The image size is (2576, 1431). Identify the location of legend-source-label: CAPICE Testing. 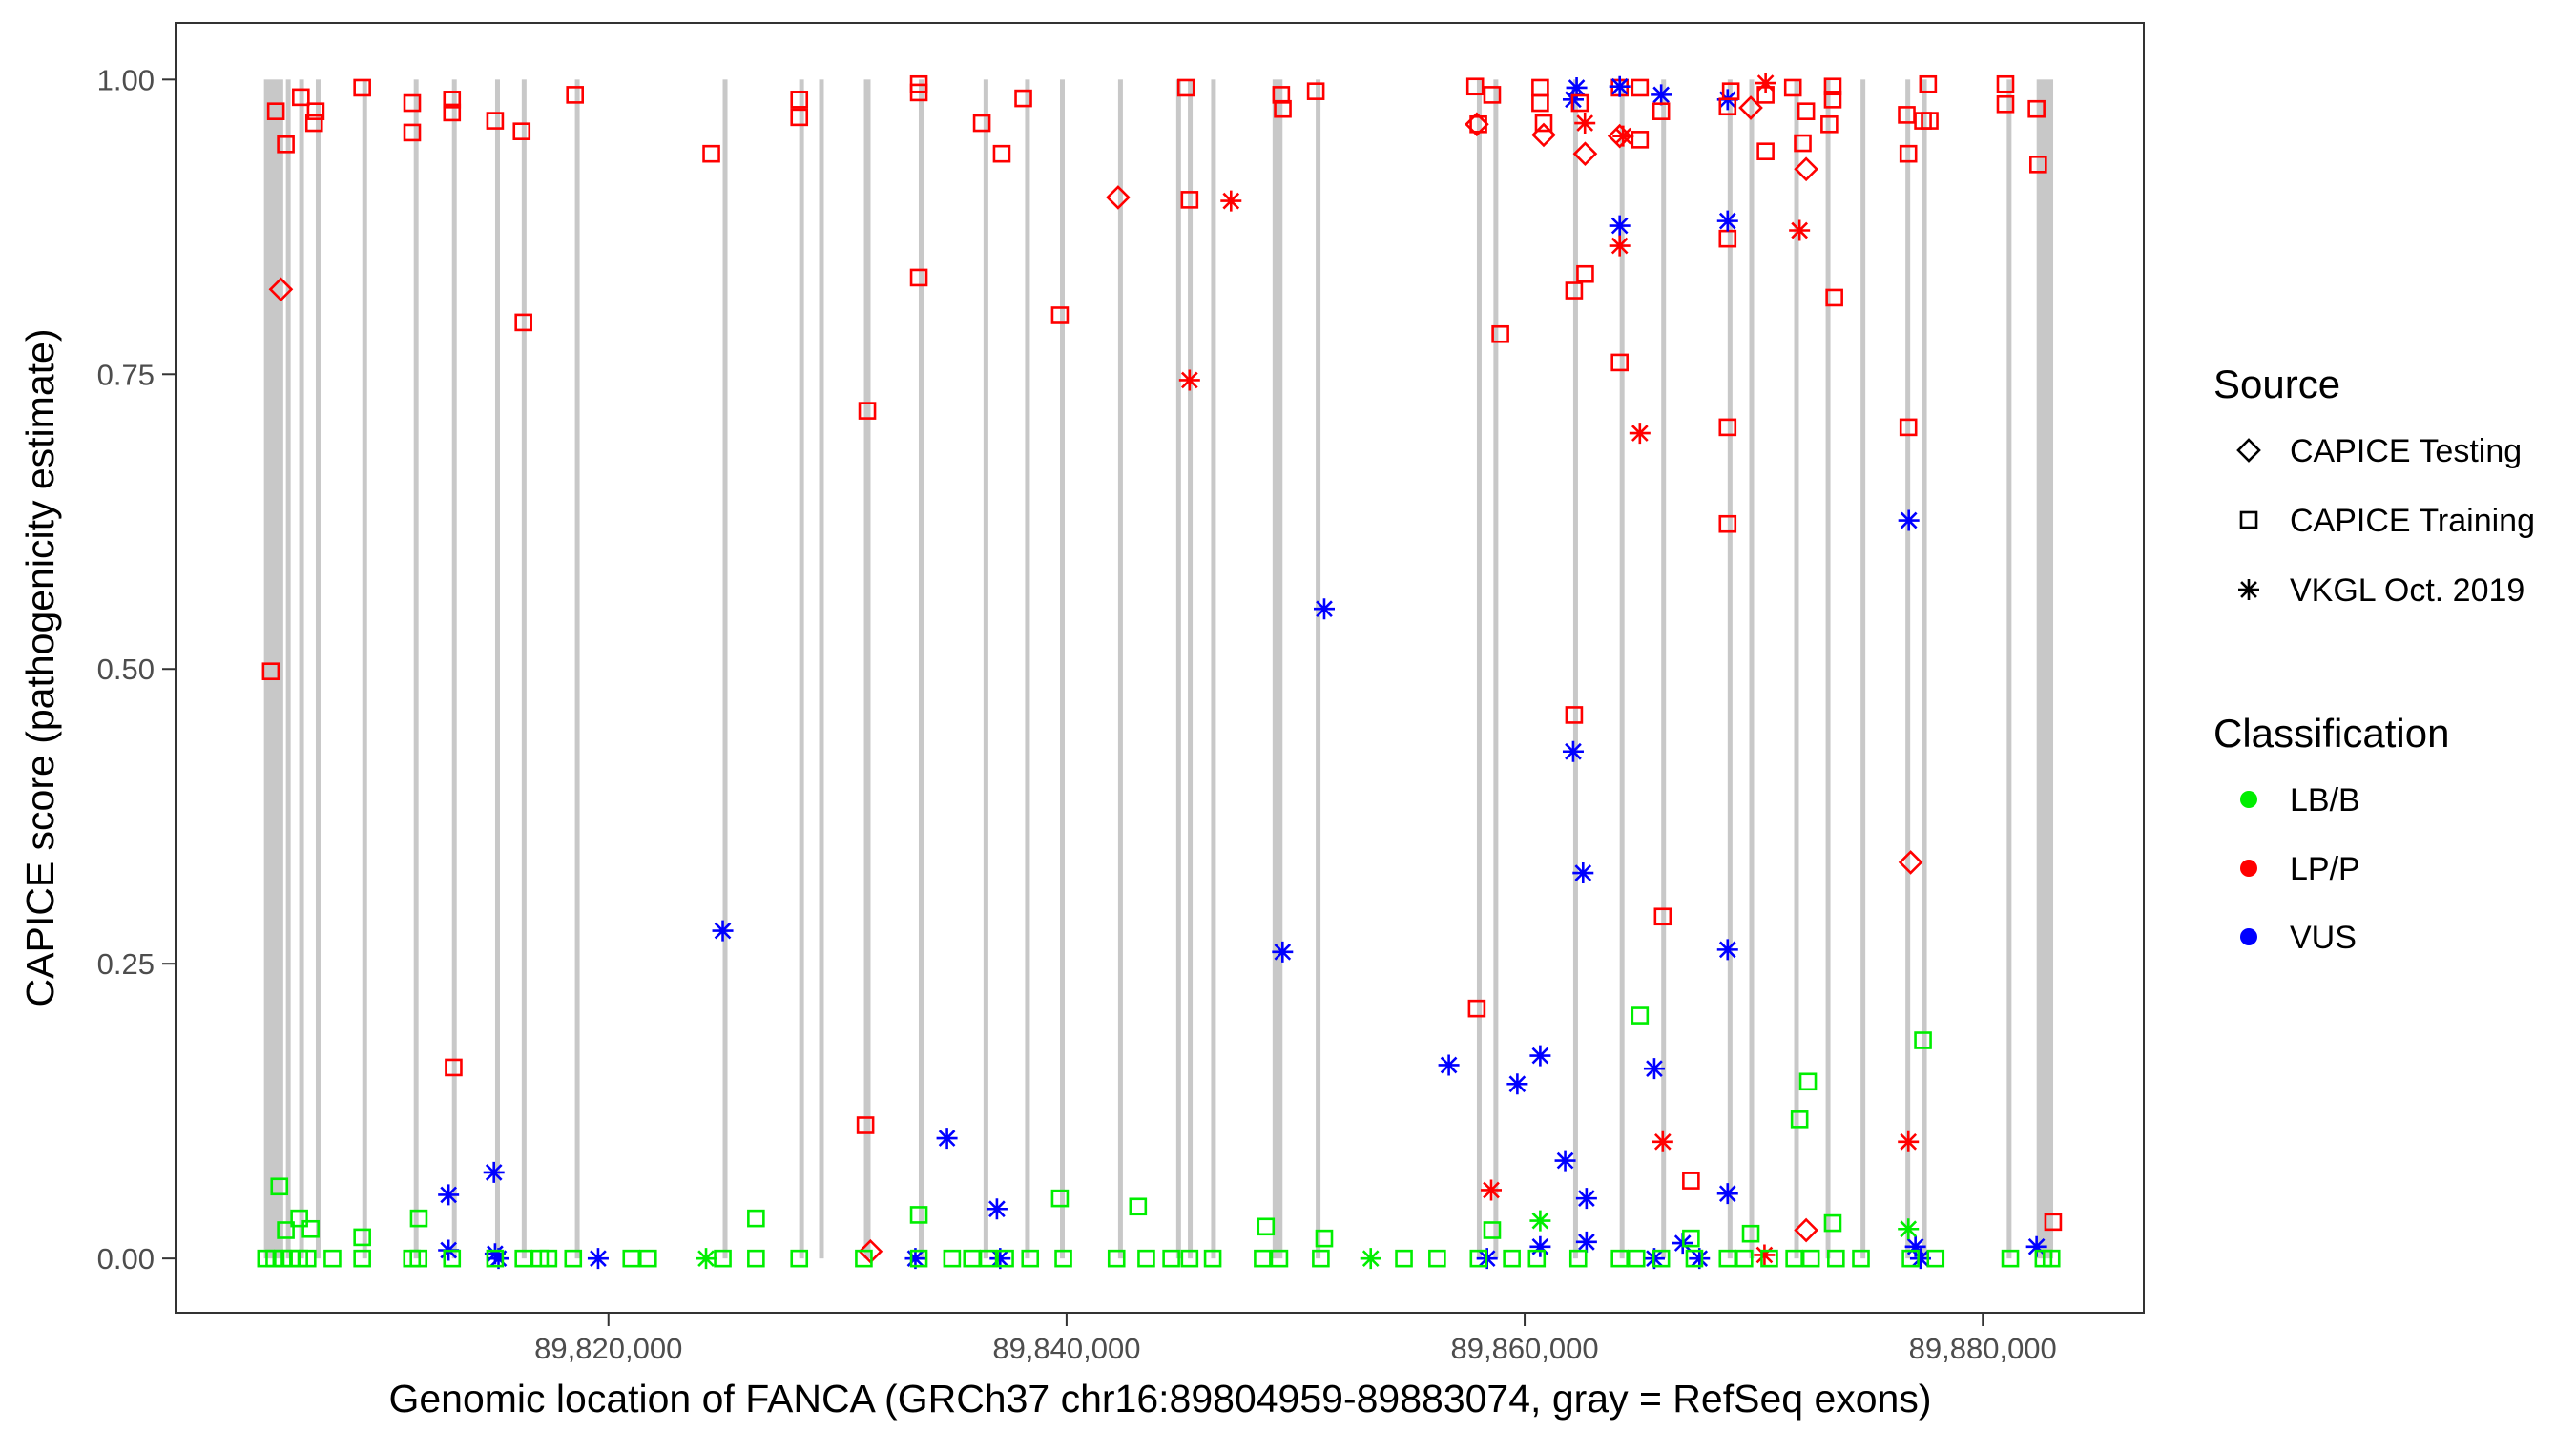
(2406, 451).